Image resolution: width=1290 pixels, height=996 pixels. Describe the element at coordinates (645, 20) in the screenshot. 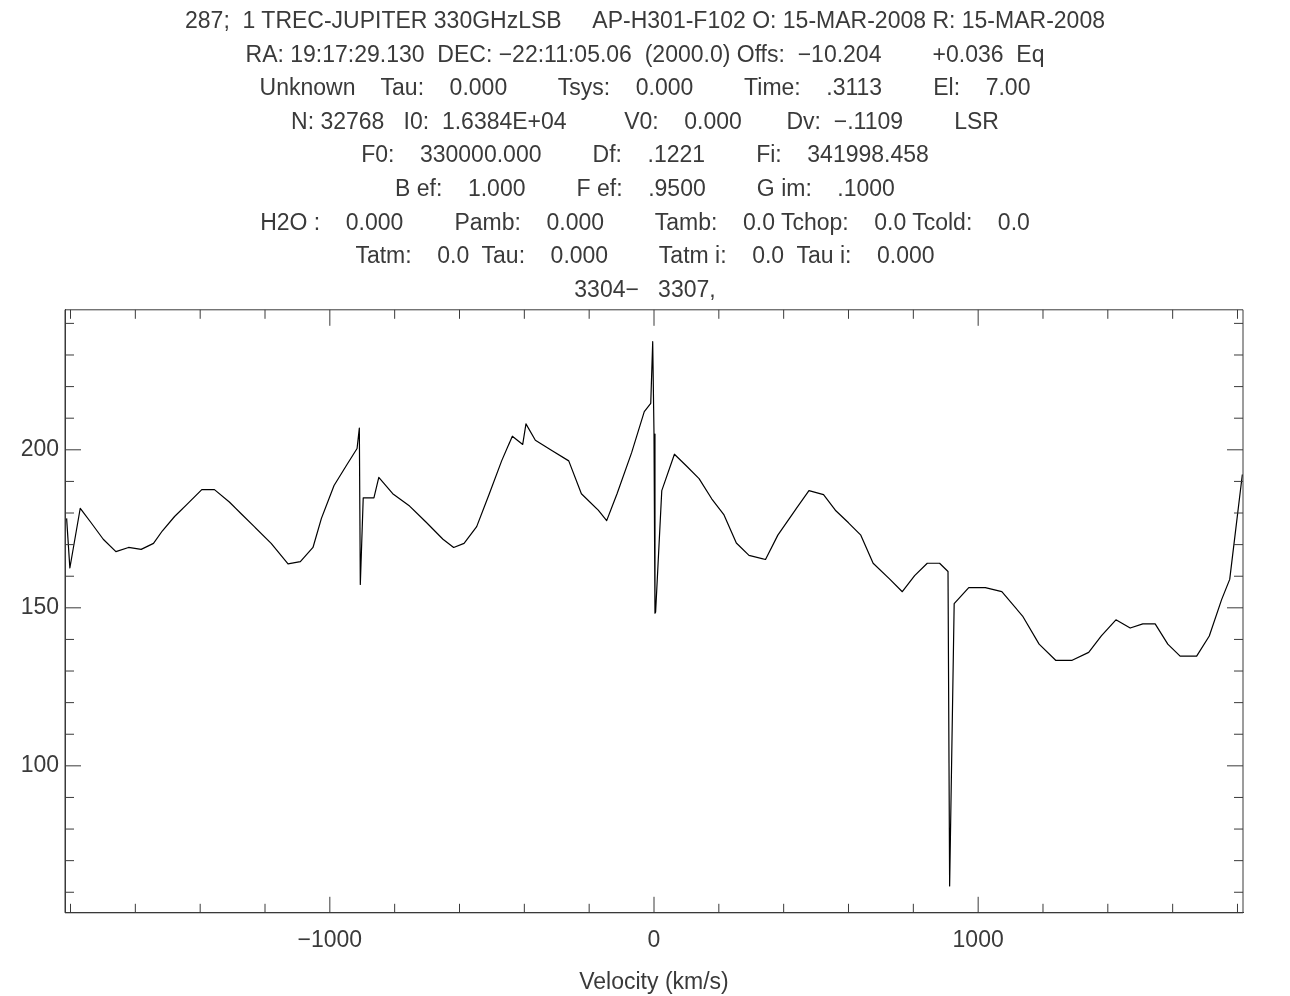

I see `text: 287; 1 TREC-JUPITER 330GHzLSB AP-H301-F102 O: 15-MAR-2008 R: 15-MAR-2008` at that location.